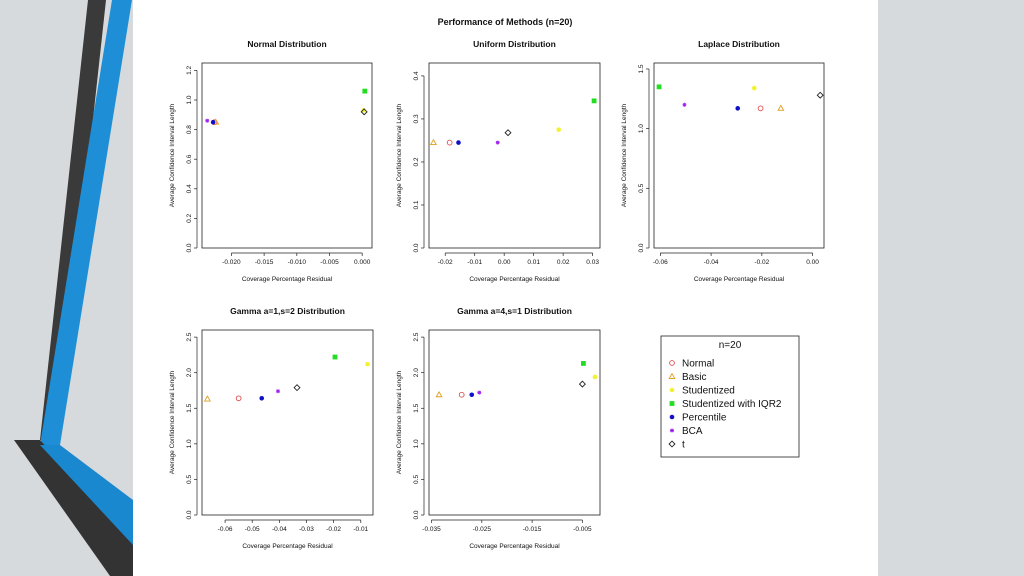 The height and width of the screenshot is (576, 1024). Describe the element at coordinates (482, 529) in the screenshot. I see `x-tick-label: -0.025` at that location.